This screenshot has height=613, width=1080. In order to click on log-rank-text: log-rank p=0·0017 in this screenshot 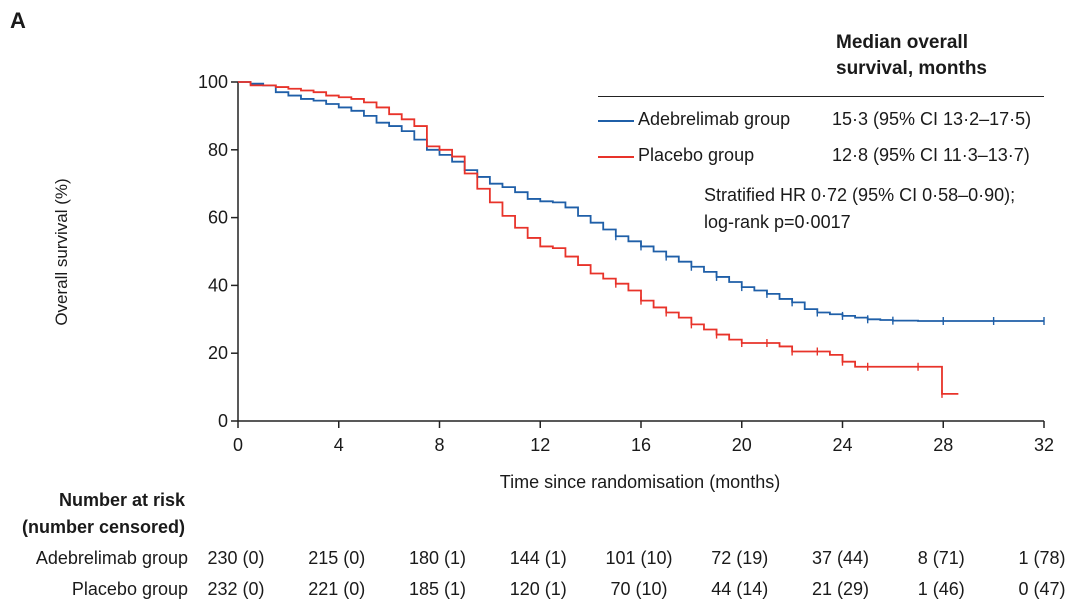, I will do `click(777, 222)`.